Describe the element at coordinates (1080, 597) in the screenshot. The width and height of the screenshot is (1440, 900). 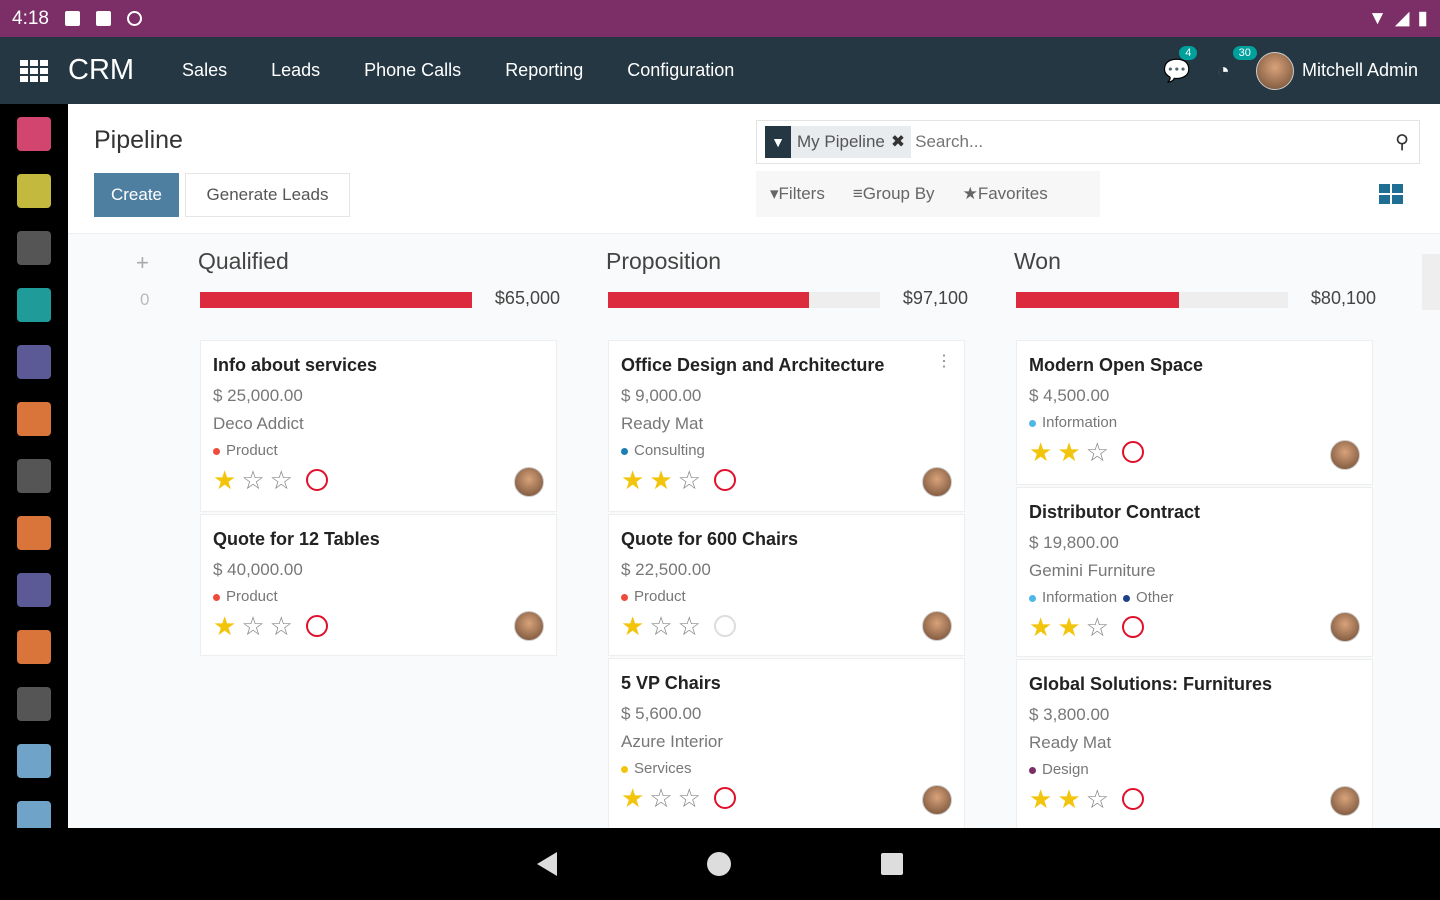
I see `tag-label: Information` at that location.